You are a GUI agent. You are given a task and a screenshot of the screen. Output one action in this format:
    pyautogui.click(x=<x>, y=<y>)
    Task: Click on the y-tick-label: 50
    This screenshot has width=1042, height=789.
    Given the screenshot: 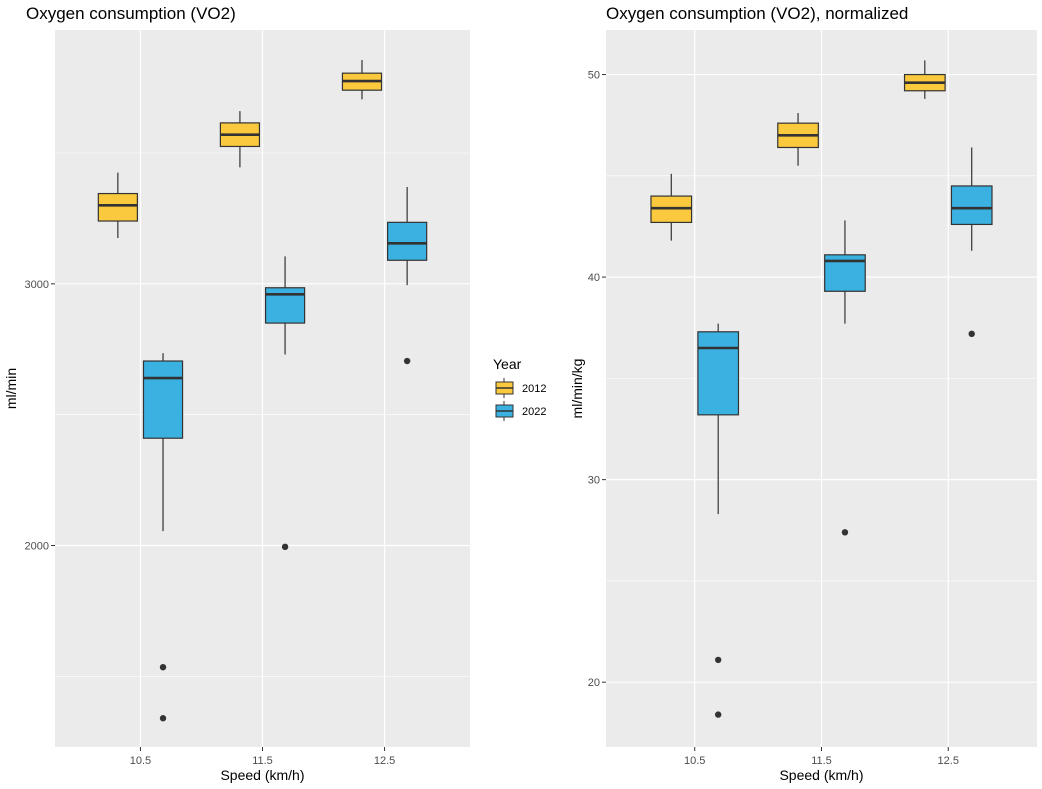 What is the action you would take?
    pyautogui.click(x=594, y=76)
    